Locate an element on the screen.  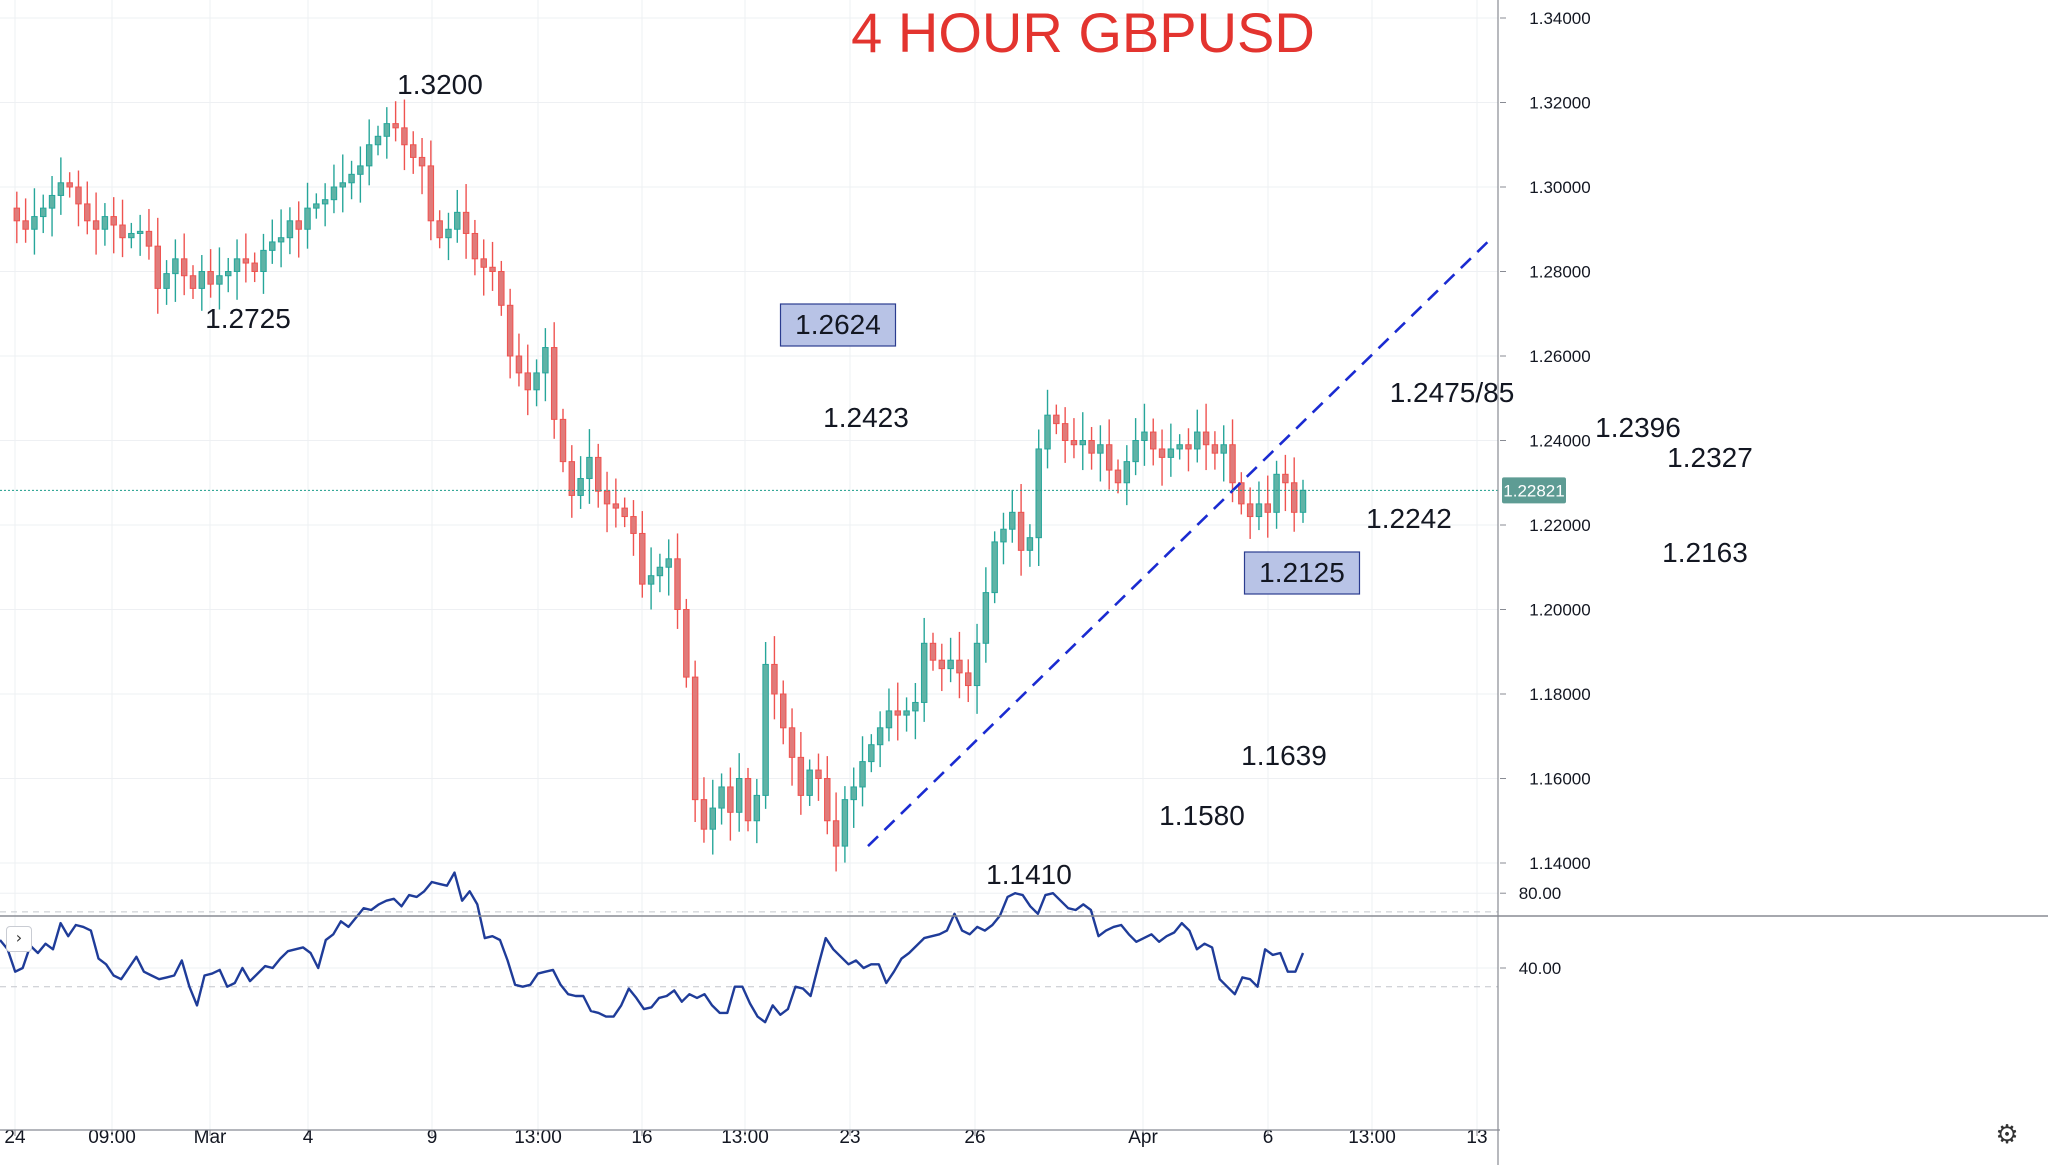
price-annotation: 1.1410 is located at coordinates (1029, 874).